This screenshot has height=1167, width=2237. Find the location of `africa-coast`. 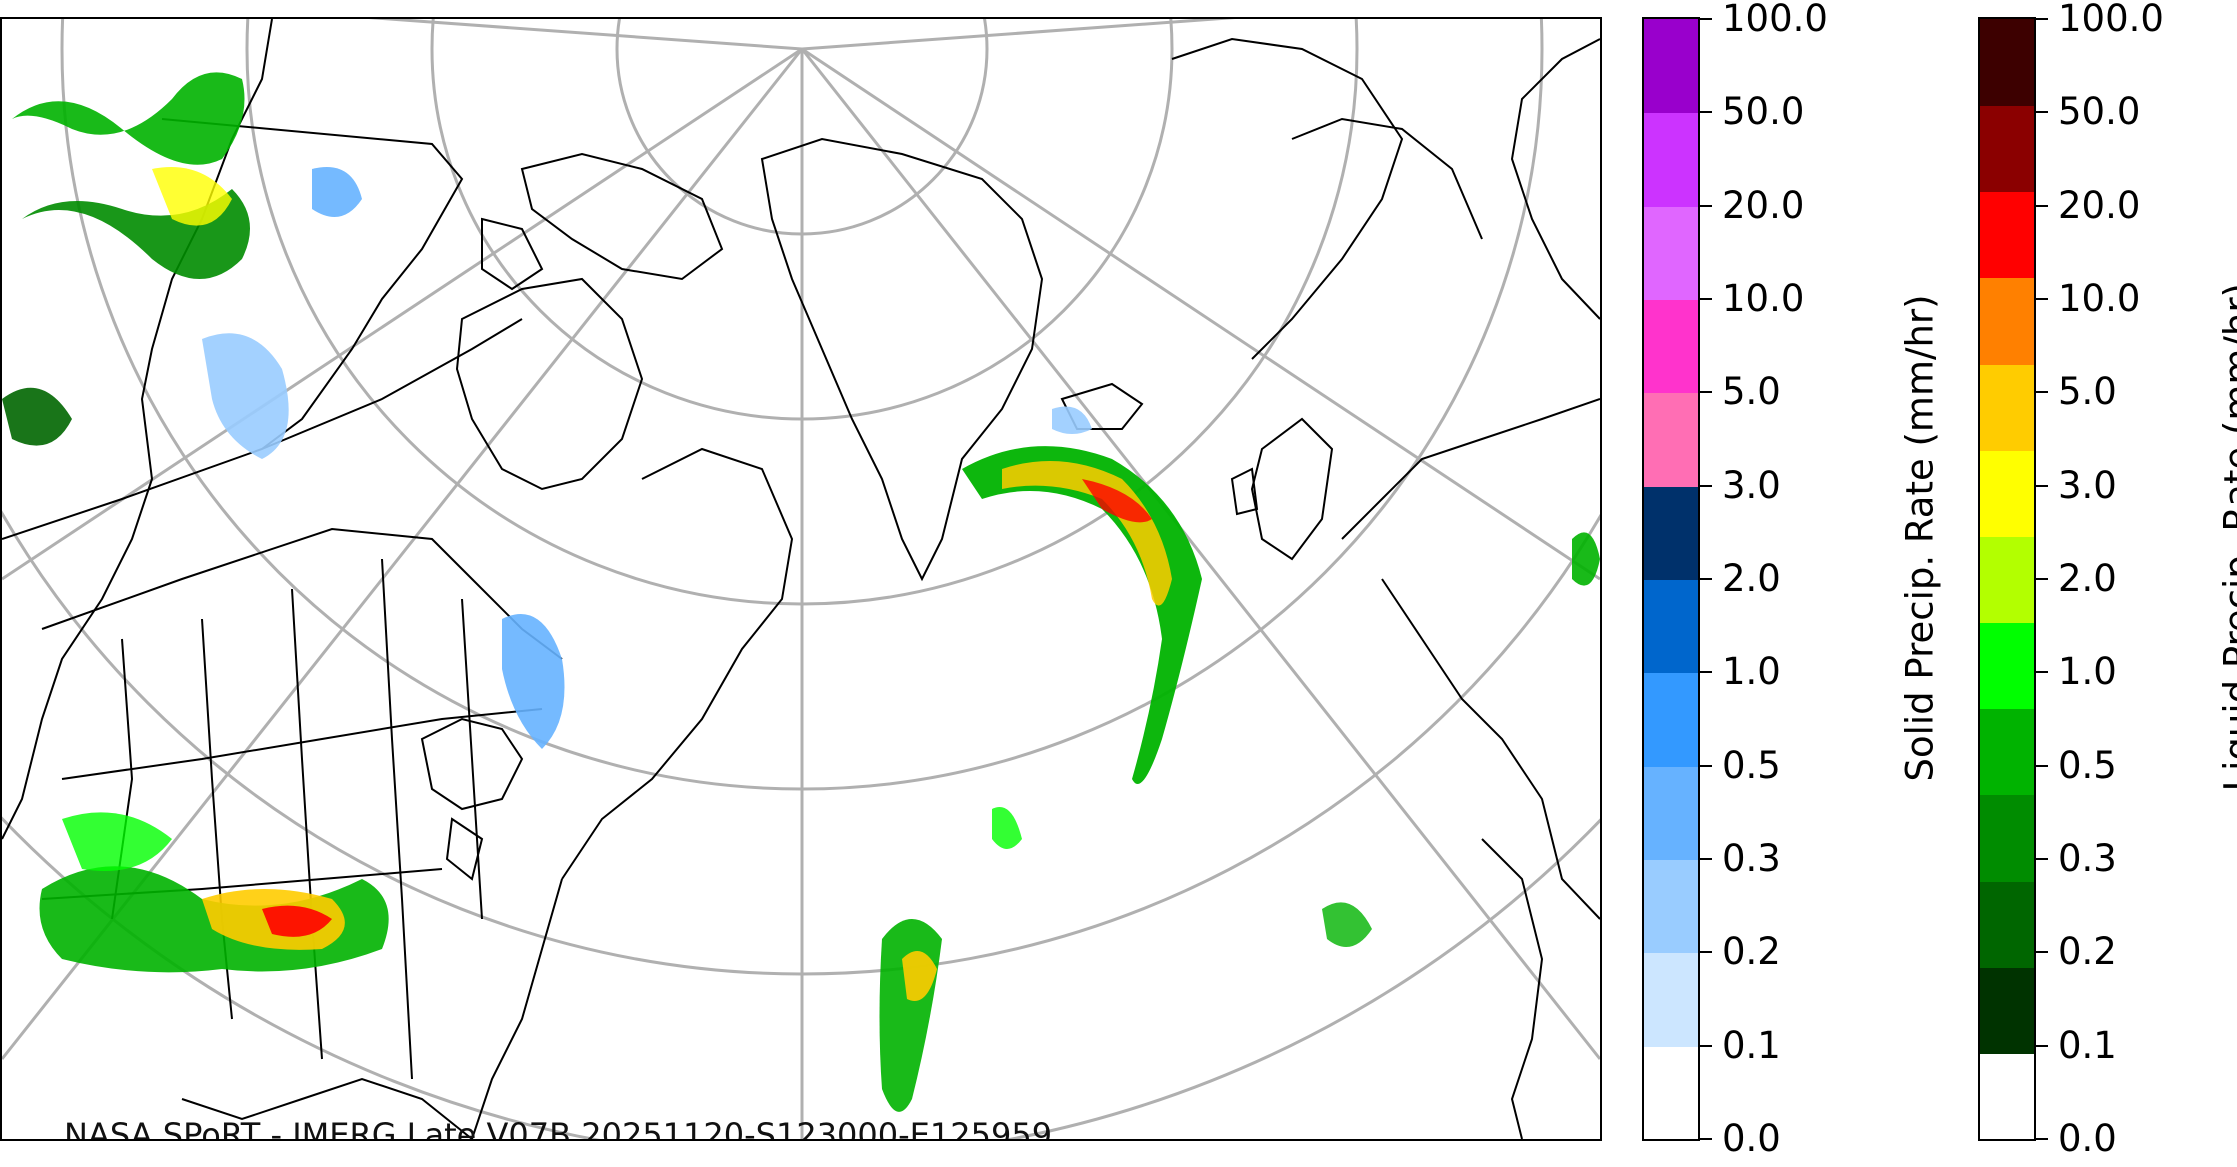

africa-coast is located at coordinates (1512, 988).